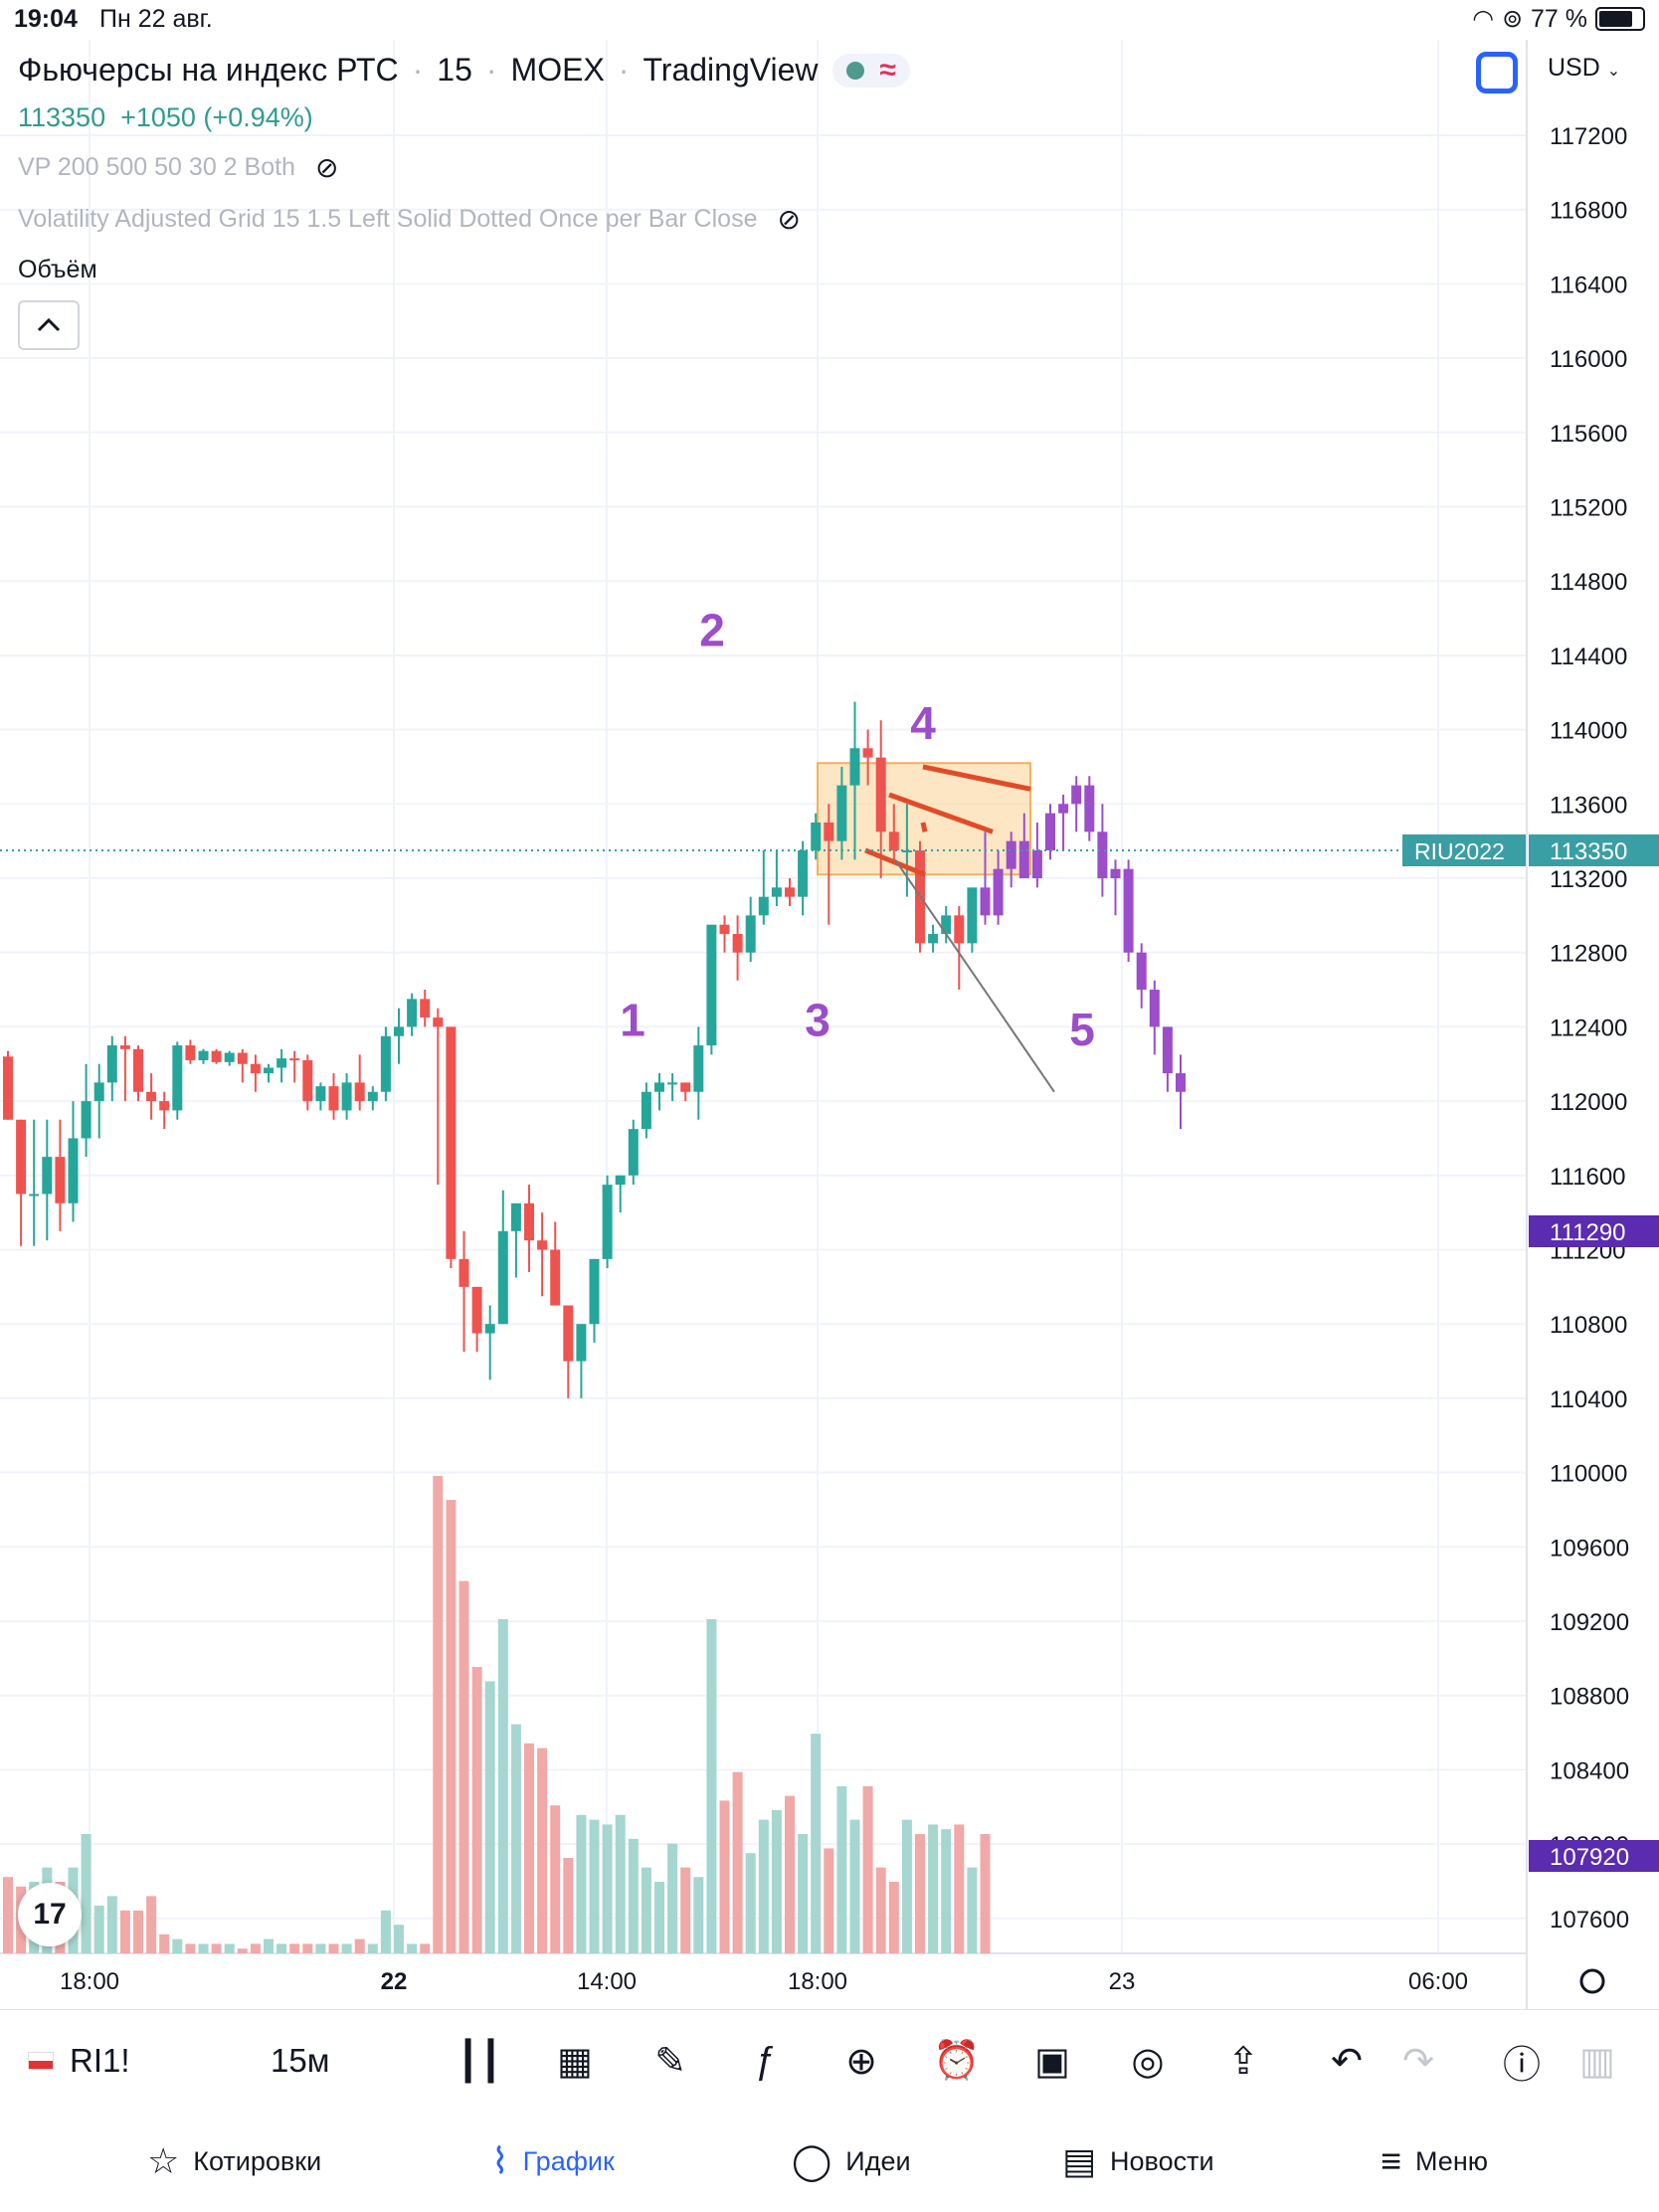 The height and width of the screenshot is (2212, 1659). I want to click on market-status-pill: ≈, so click(870, 70).